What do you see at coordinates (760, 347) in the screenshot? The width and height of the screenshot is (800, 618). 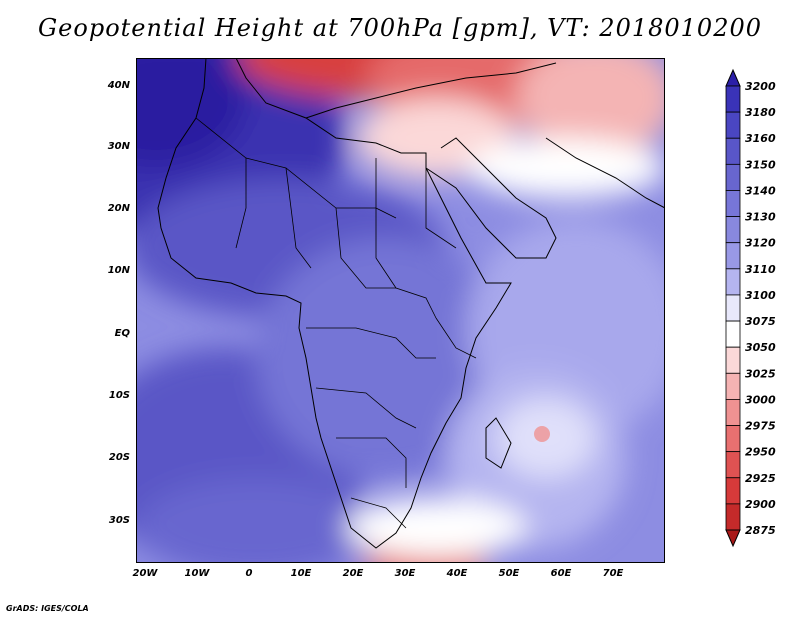 I see `colorbar-label: 3050` at bounding box center [760, 347].